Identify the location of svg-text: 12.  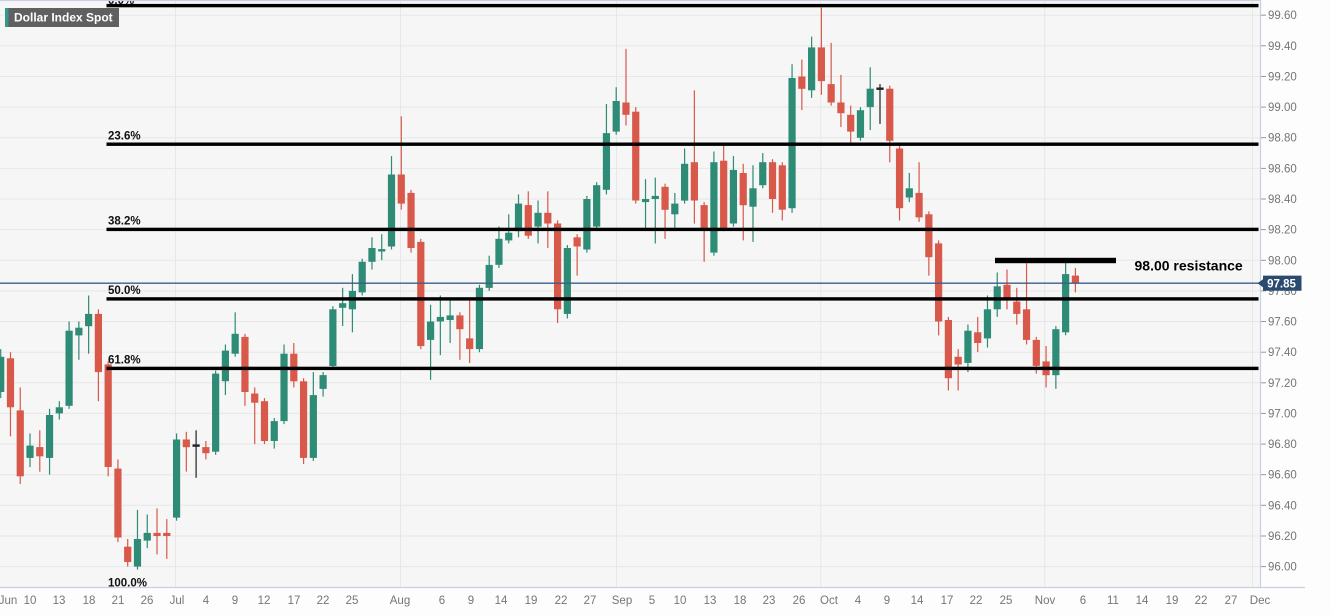
(264, 601).